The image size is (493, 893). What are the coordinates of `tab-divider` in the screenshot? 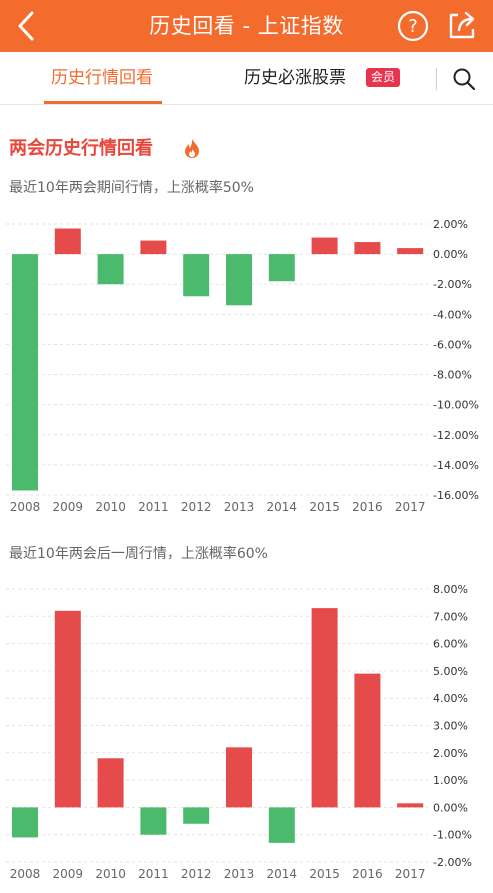 It's located at (436, 79).